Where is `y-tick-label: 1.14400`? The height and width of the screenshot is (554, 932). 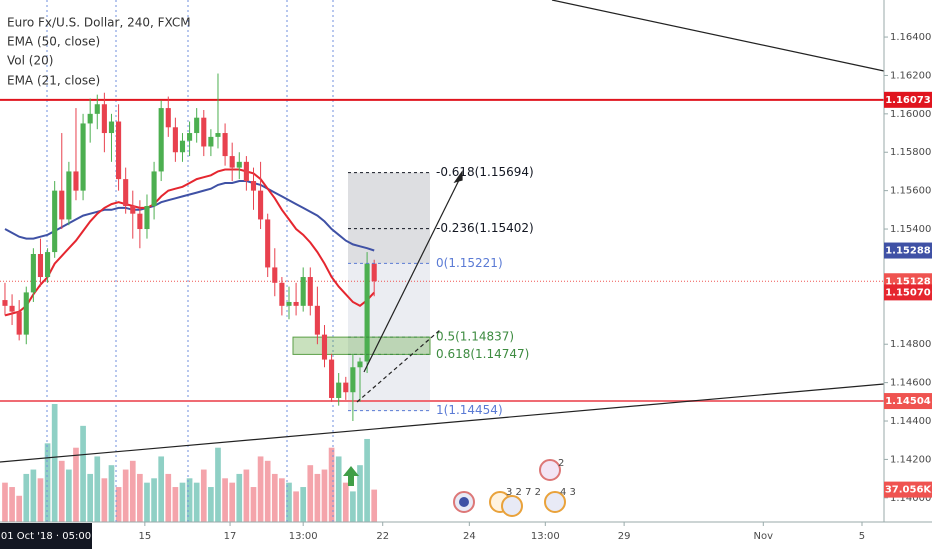 y-tick-label: 1.14400 is located at coordinates (910, 421).